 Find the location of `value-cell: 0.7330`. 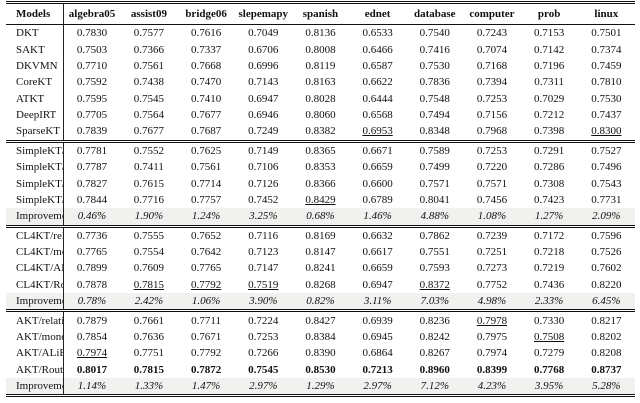

value-cell: 0.7330 is located at coordinates (549, 320).